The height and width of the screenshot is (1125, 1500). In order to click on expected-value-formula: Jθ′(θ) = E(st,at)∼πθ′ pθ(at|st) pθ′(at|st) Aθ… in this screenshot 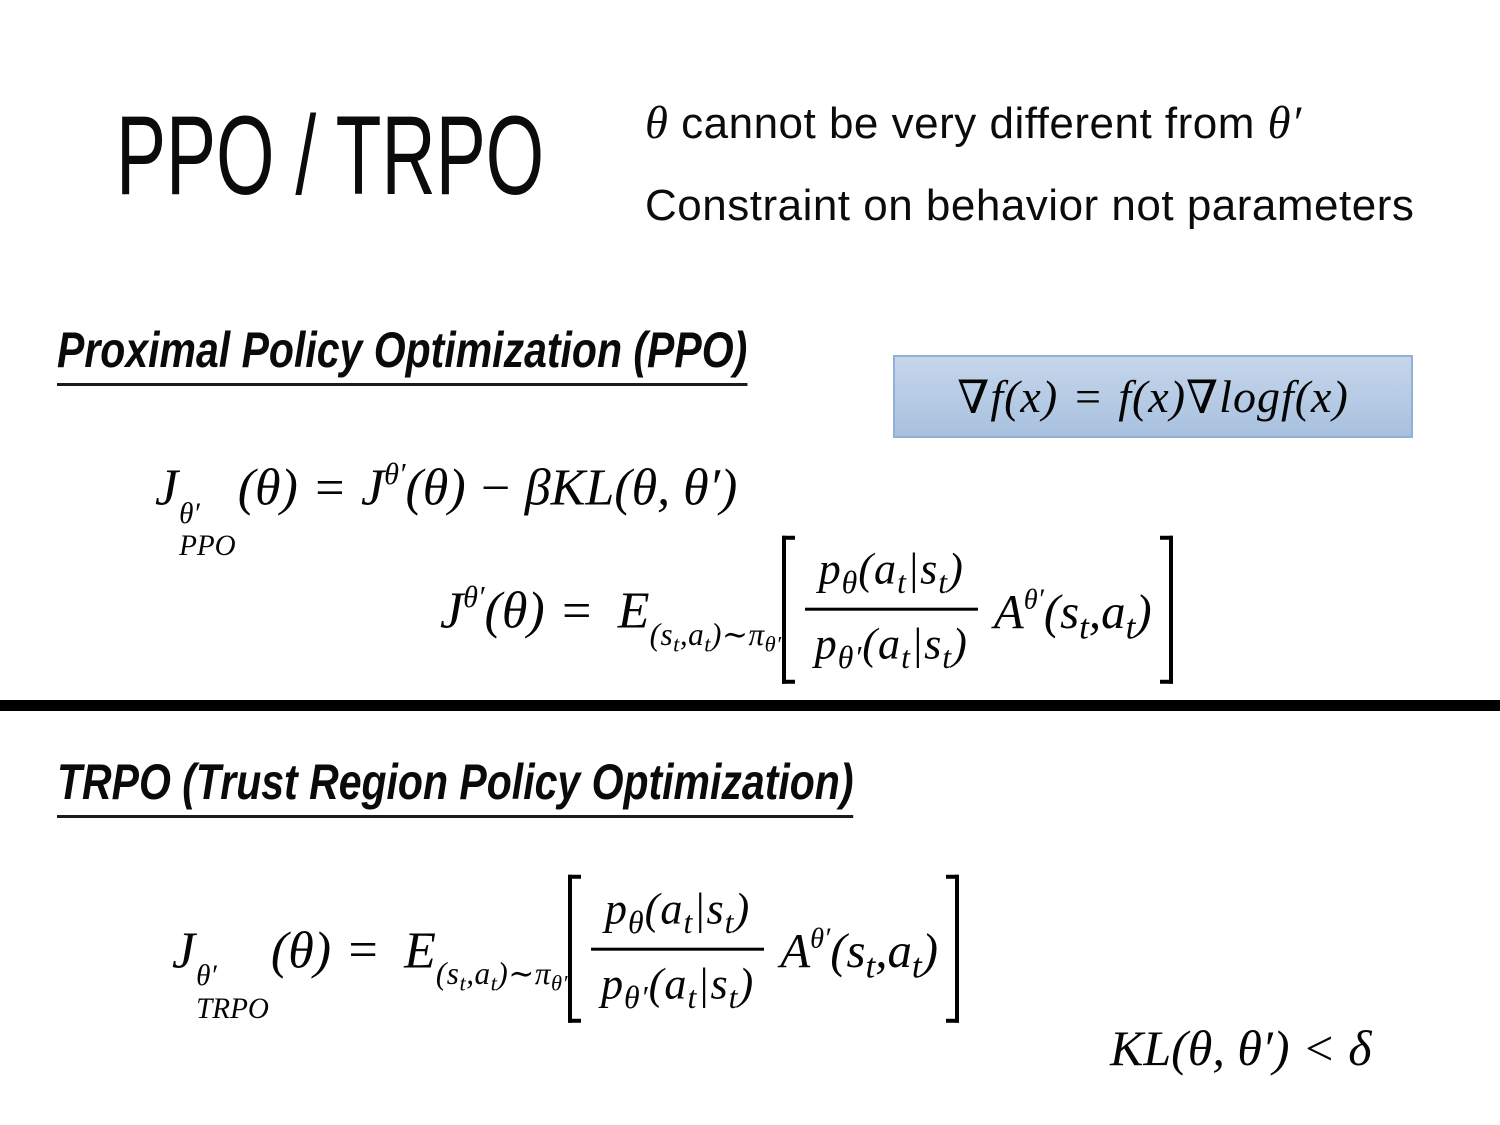, I will do `click(806, 603)`.